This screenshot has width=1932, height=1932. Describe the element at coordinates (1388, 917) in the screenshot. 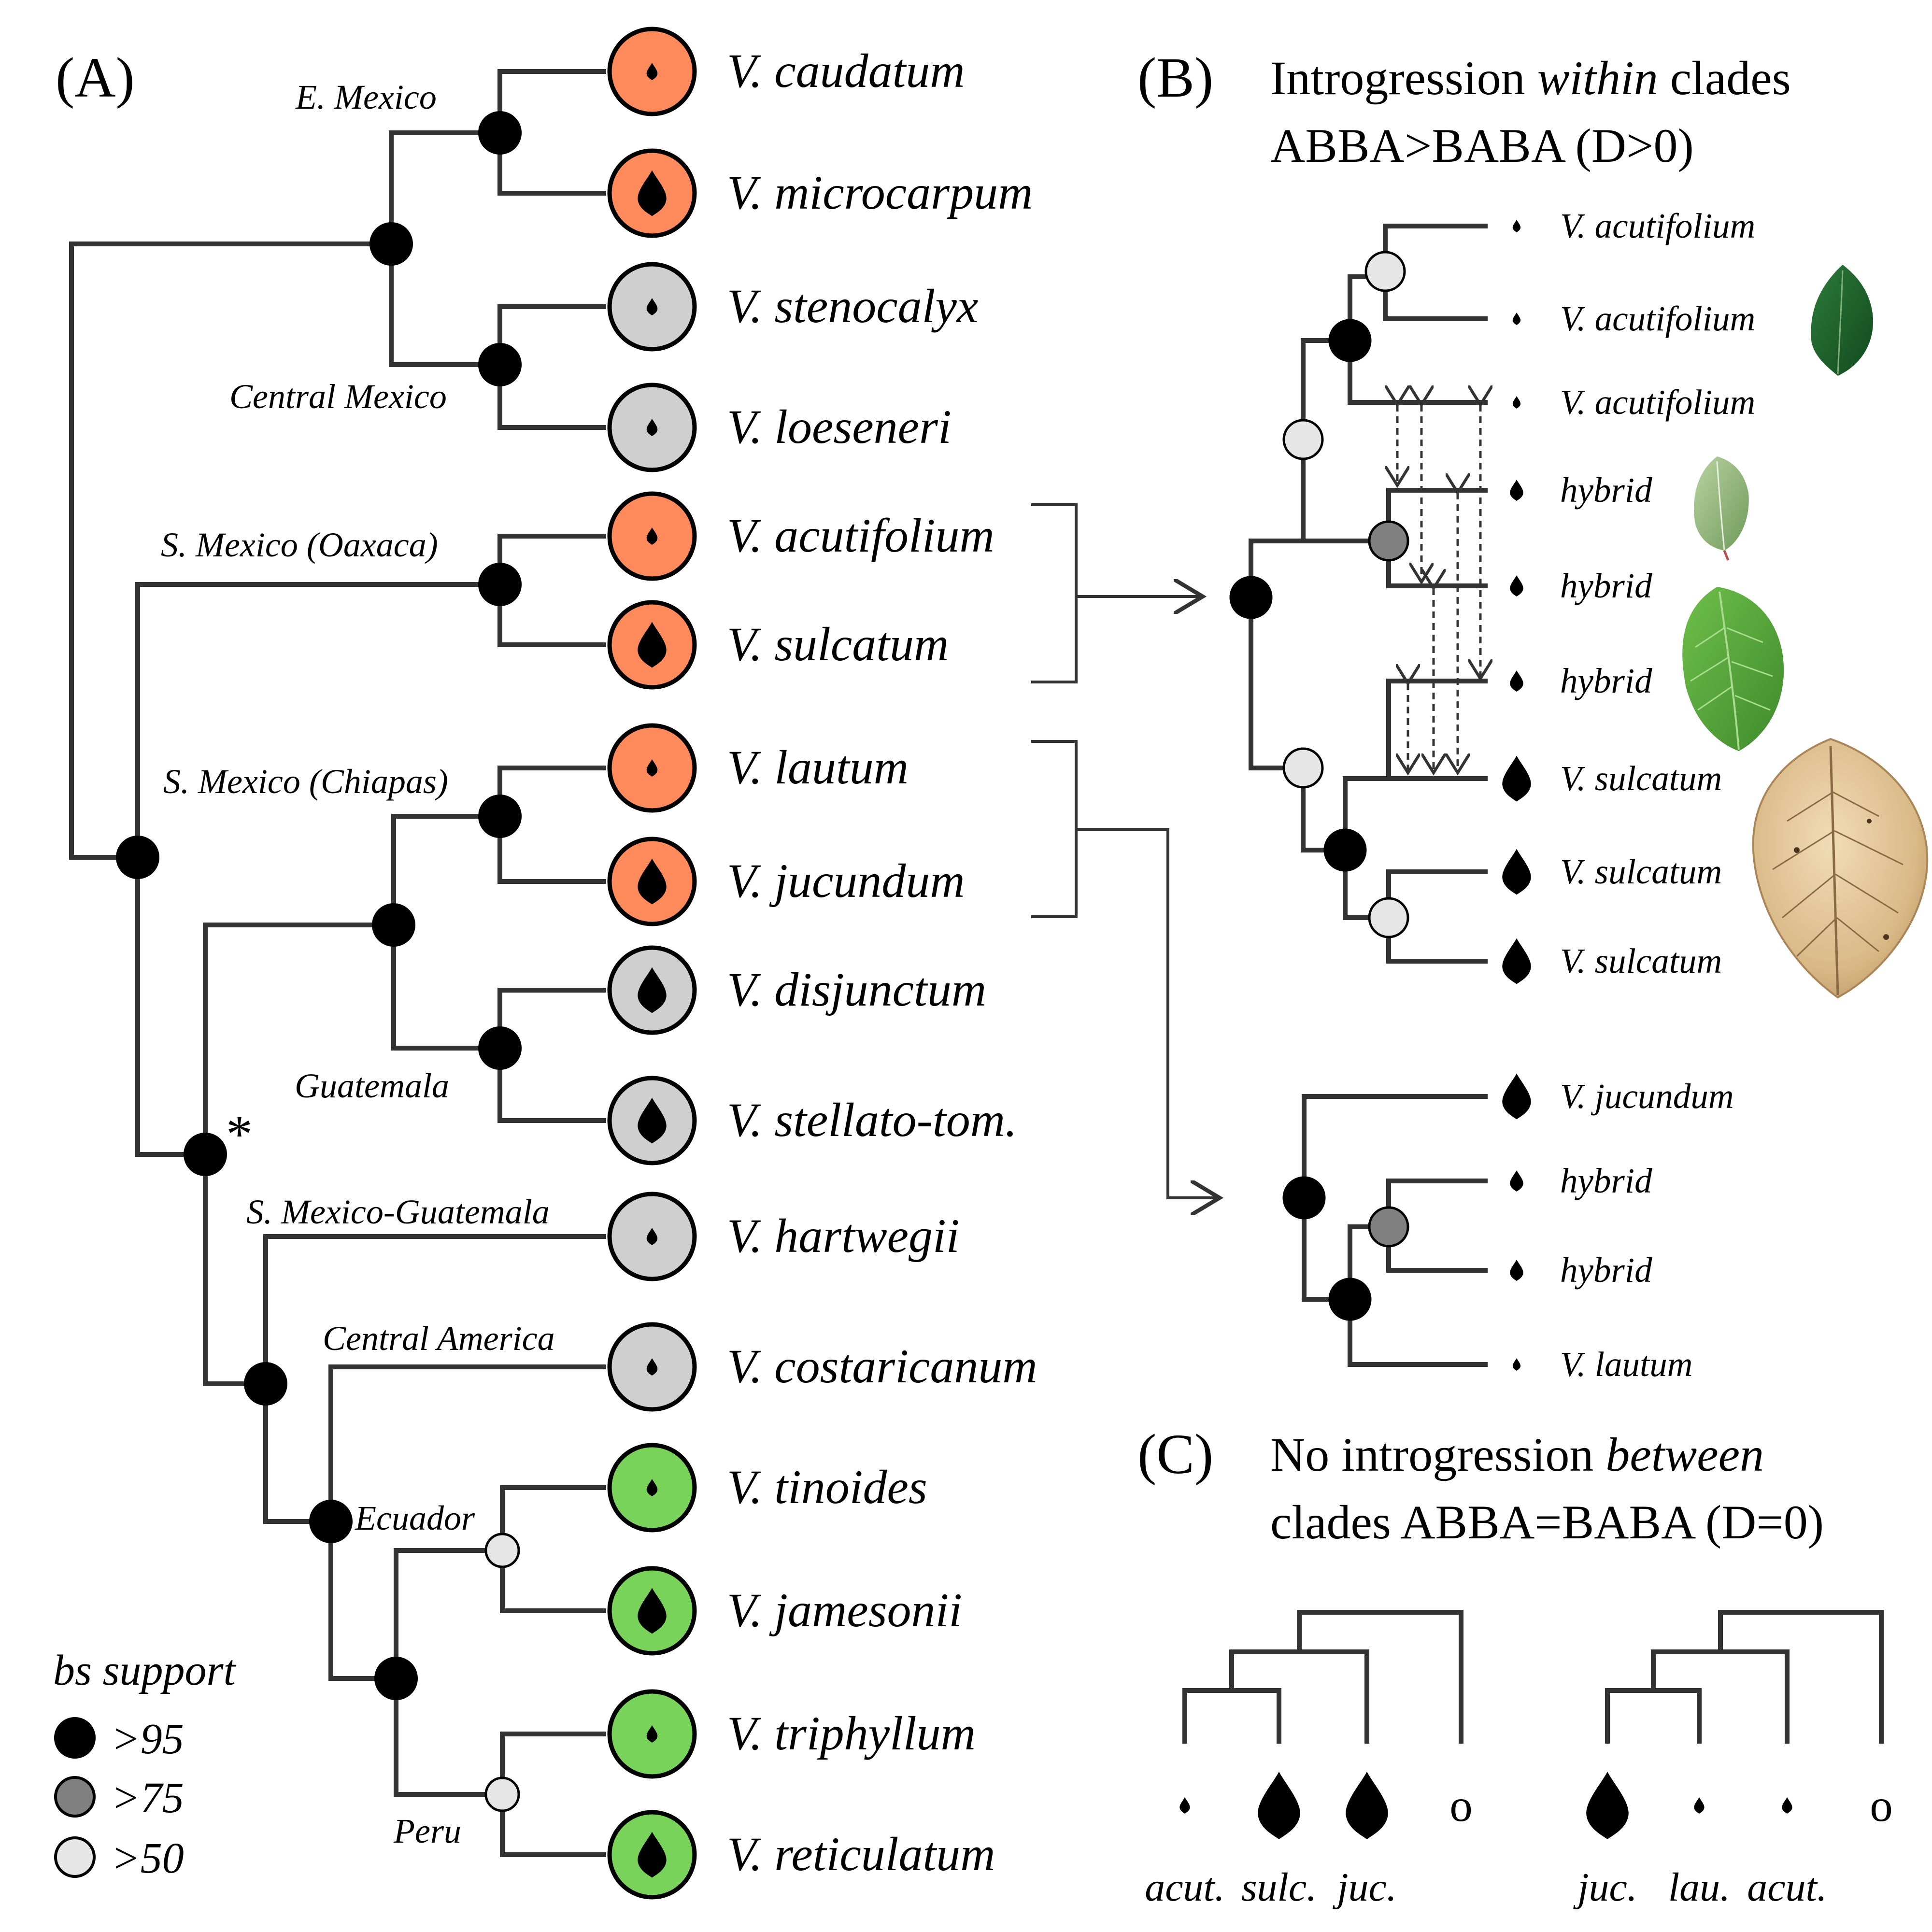

I see `node-b1-sulc-c` at that location.